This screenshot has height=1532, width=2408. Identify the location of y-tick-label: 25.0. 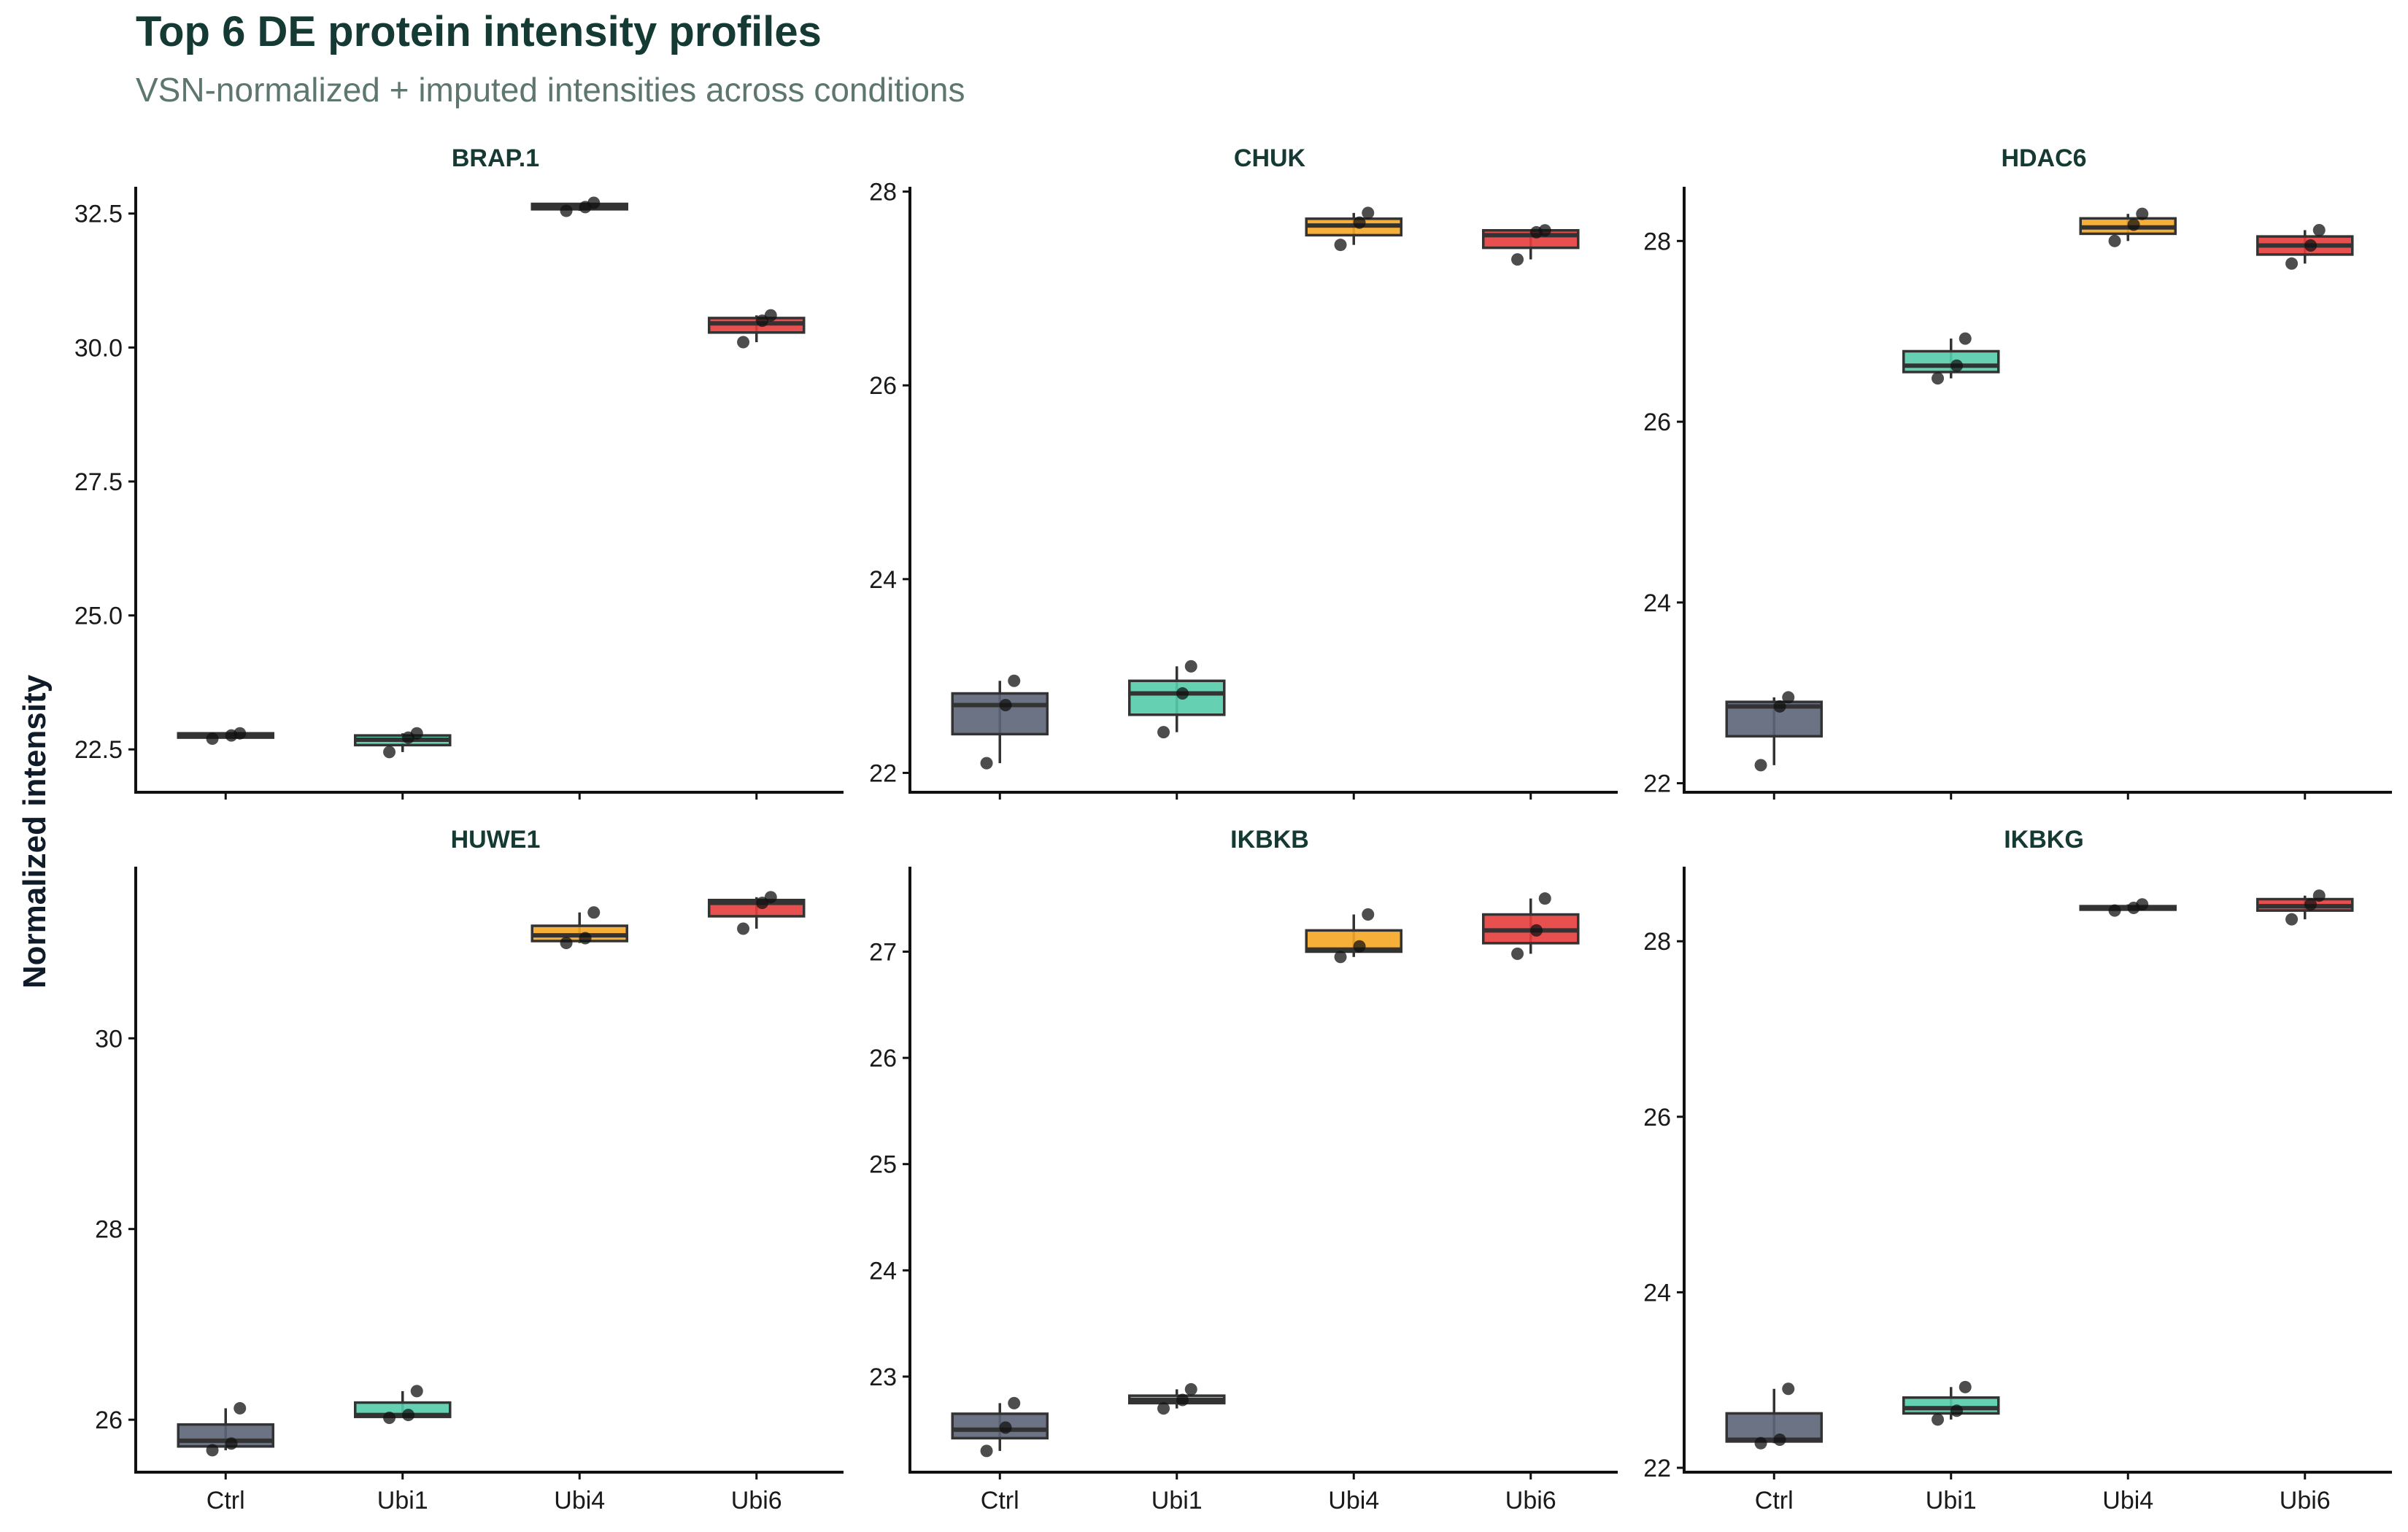
(98, 617).